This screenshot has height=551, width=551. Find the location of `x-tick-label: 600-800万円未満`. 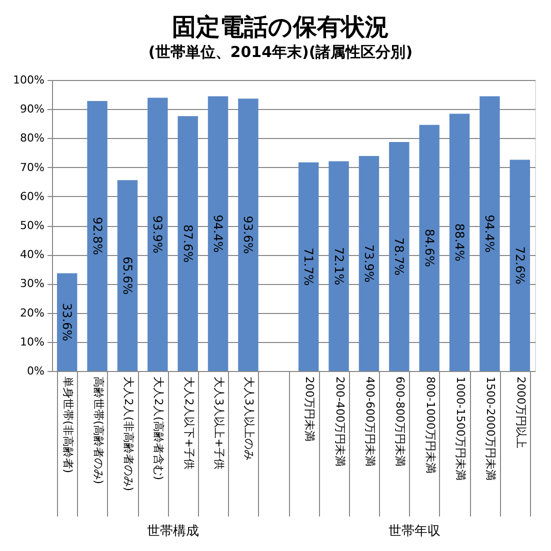

x-tick-label: 600-800万円未満 is located at coordinates (400, 421).